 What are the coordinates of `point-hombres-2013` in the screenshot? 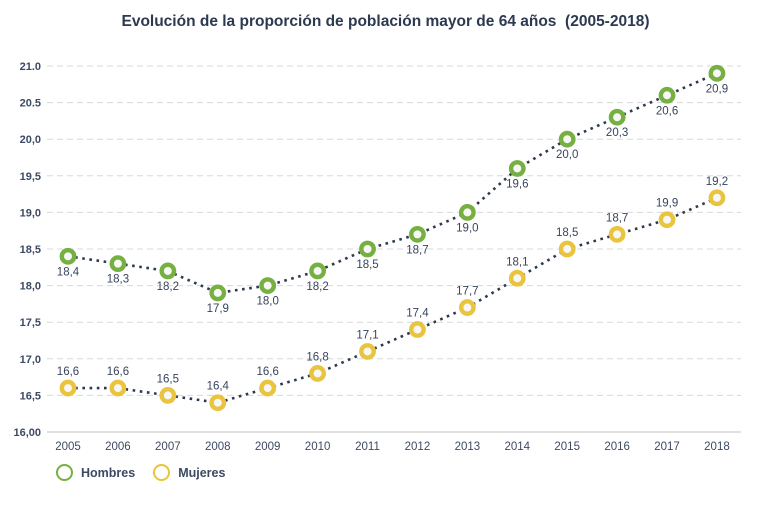 It's located at (467, 212).